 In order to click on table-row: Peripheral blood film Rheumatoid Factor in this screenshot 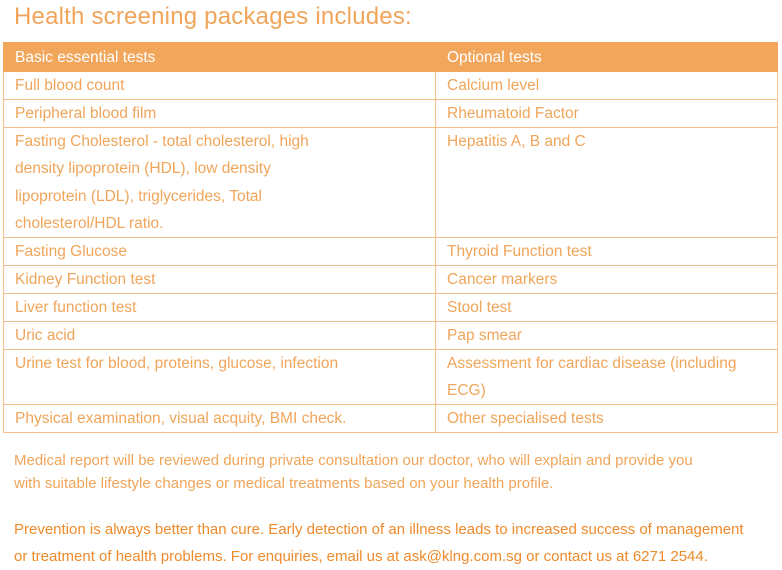, I will do `click(390, 113)`.